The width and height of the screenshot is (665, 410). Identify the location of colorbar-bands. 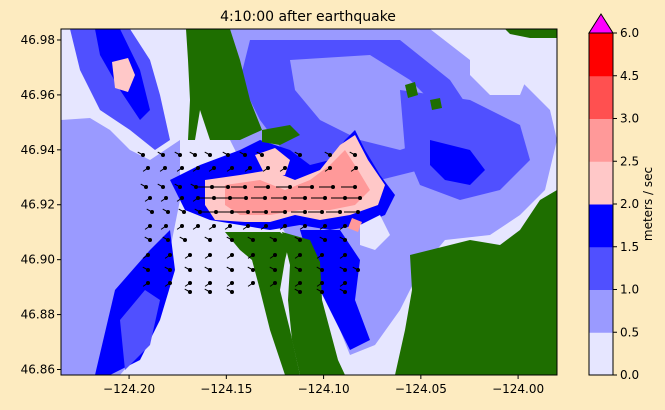
(601, 204).